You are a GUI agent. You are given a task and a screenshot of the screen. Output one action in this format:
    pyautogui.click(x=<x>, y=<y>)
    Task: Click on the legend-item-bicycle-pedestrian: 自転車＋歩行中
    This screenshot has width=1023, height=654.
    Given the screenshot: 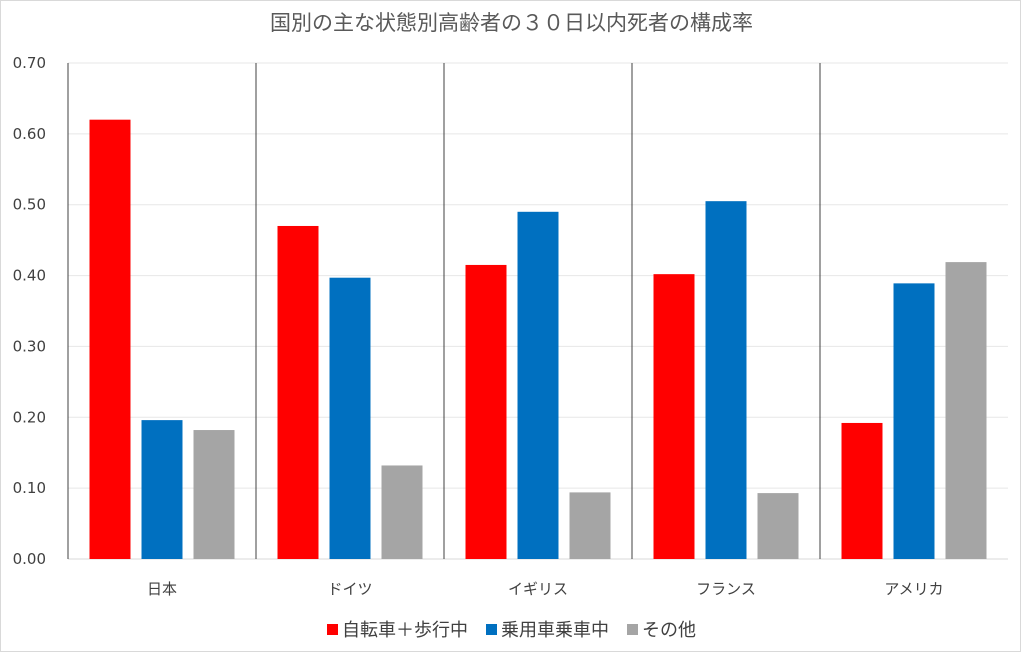 What is the action you would take?
    pyautogui.click(x=397, y=629)
    